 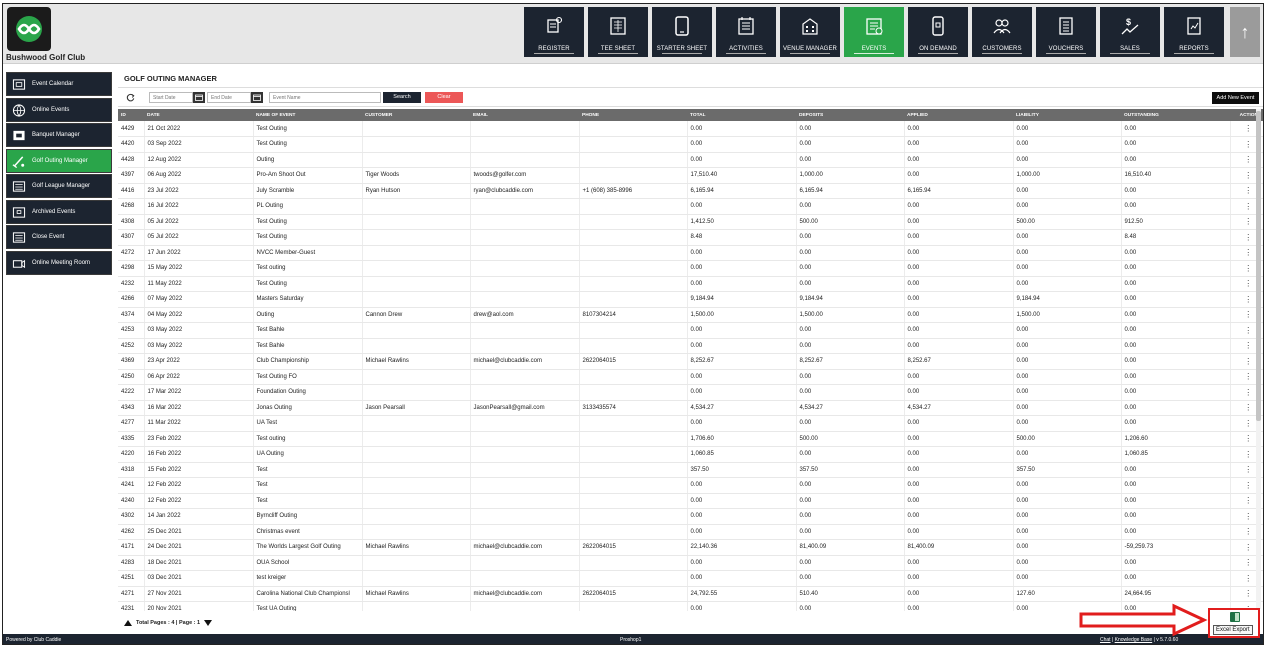 I want to click on nav-activities-button: ACTIVITIES, so click(x=746, y=32).